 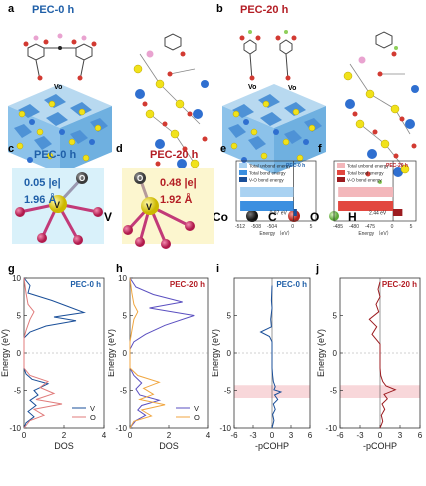 I want to click on i-xtick-1: -3, so click(x=253, y=435).